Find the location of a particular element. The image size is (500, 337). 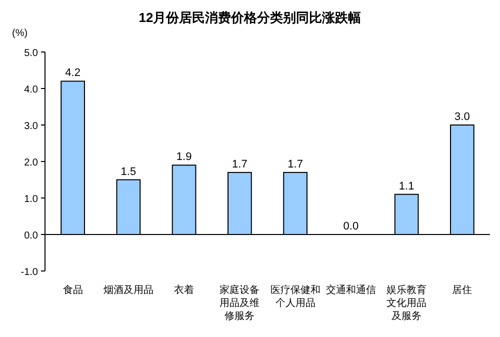

y-tick-label: 0.0 is located at coordinates (31, 236).